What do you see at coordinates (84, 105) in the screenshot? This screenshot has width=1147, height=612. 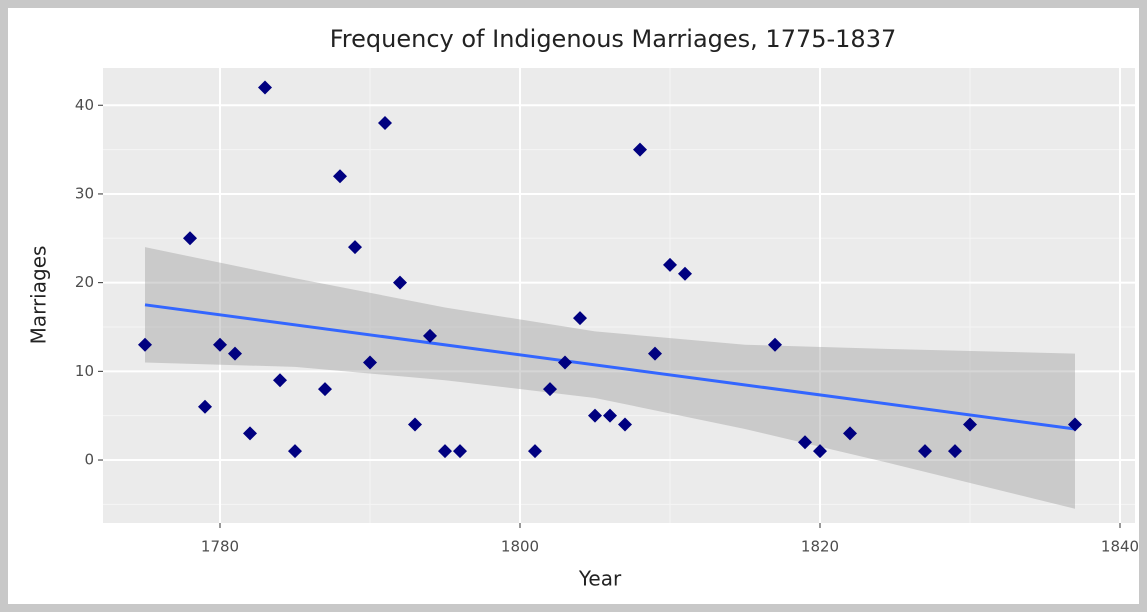 I see `y-tick-label: 40` at bounding box center [84, 105].